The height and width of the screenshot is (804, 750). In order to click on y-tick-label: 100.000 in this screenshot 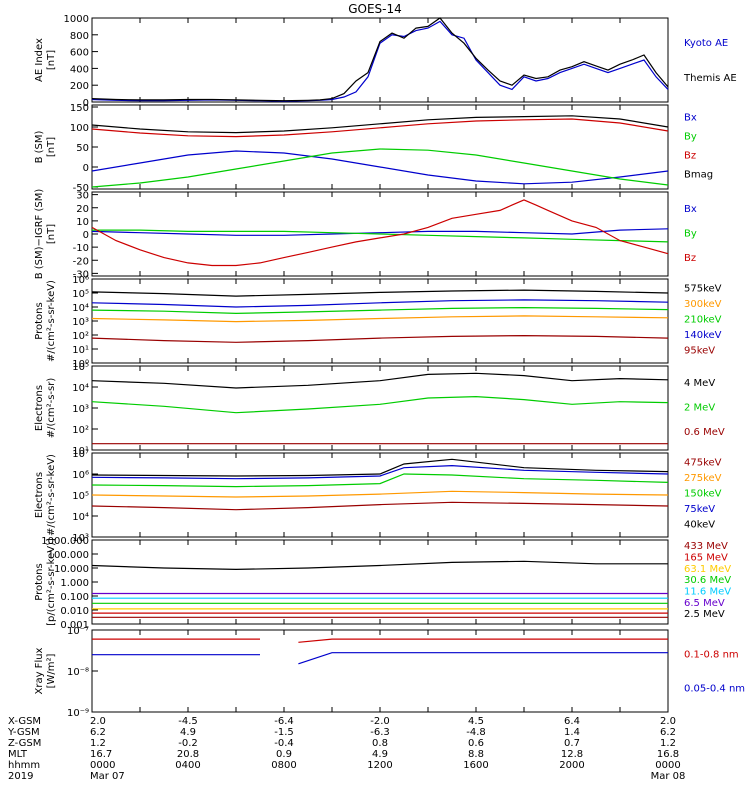, I will do `click(68, 555)`.